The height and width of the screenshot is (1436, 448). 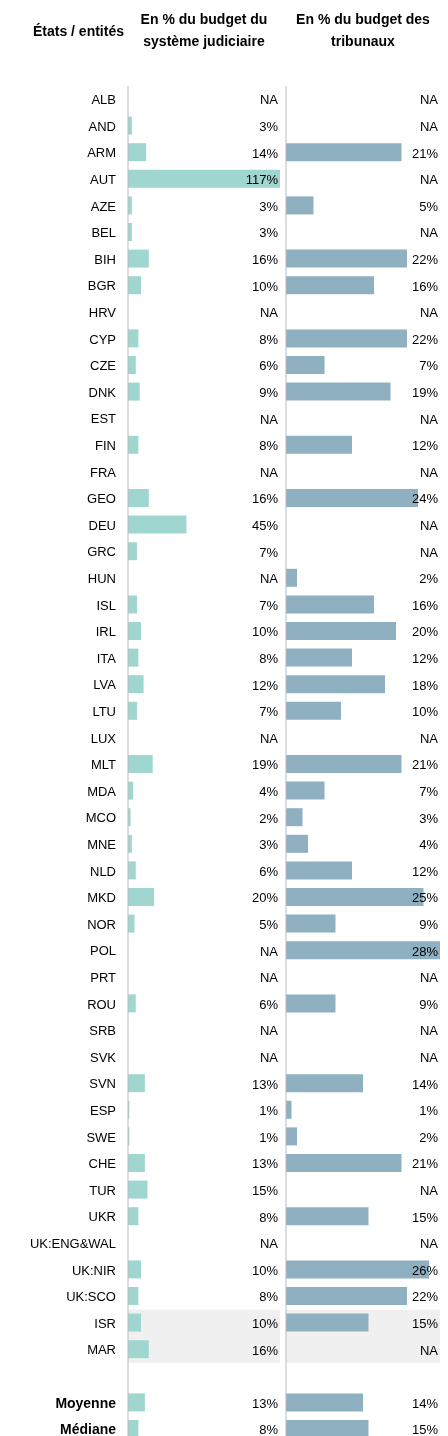 What do you see at coordinates (102, 1164) in the screenshot?
I see `y-tick-label: CHE` at bounding box center [102, 1164].